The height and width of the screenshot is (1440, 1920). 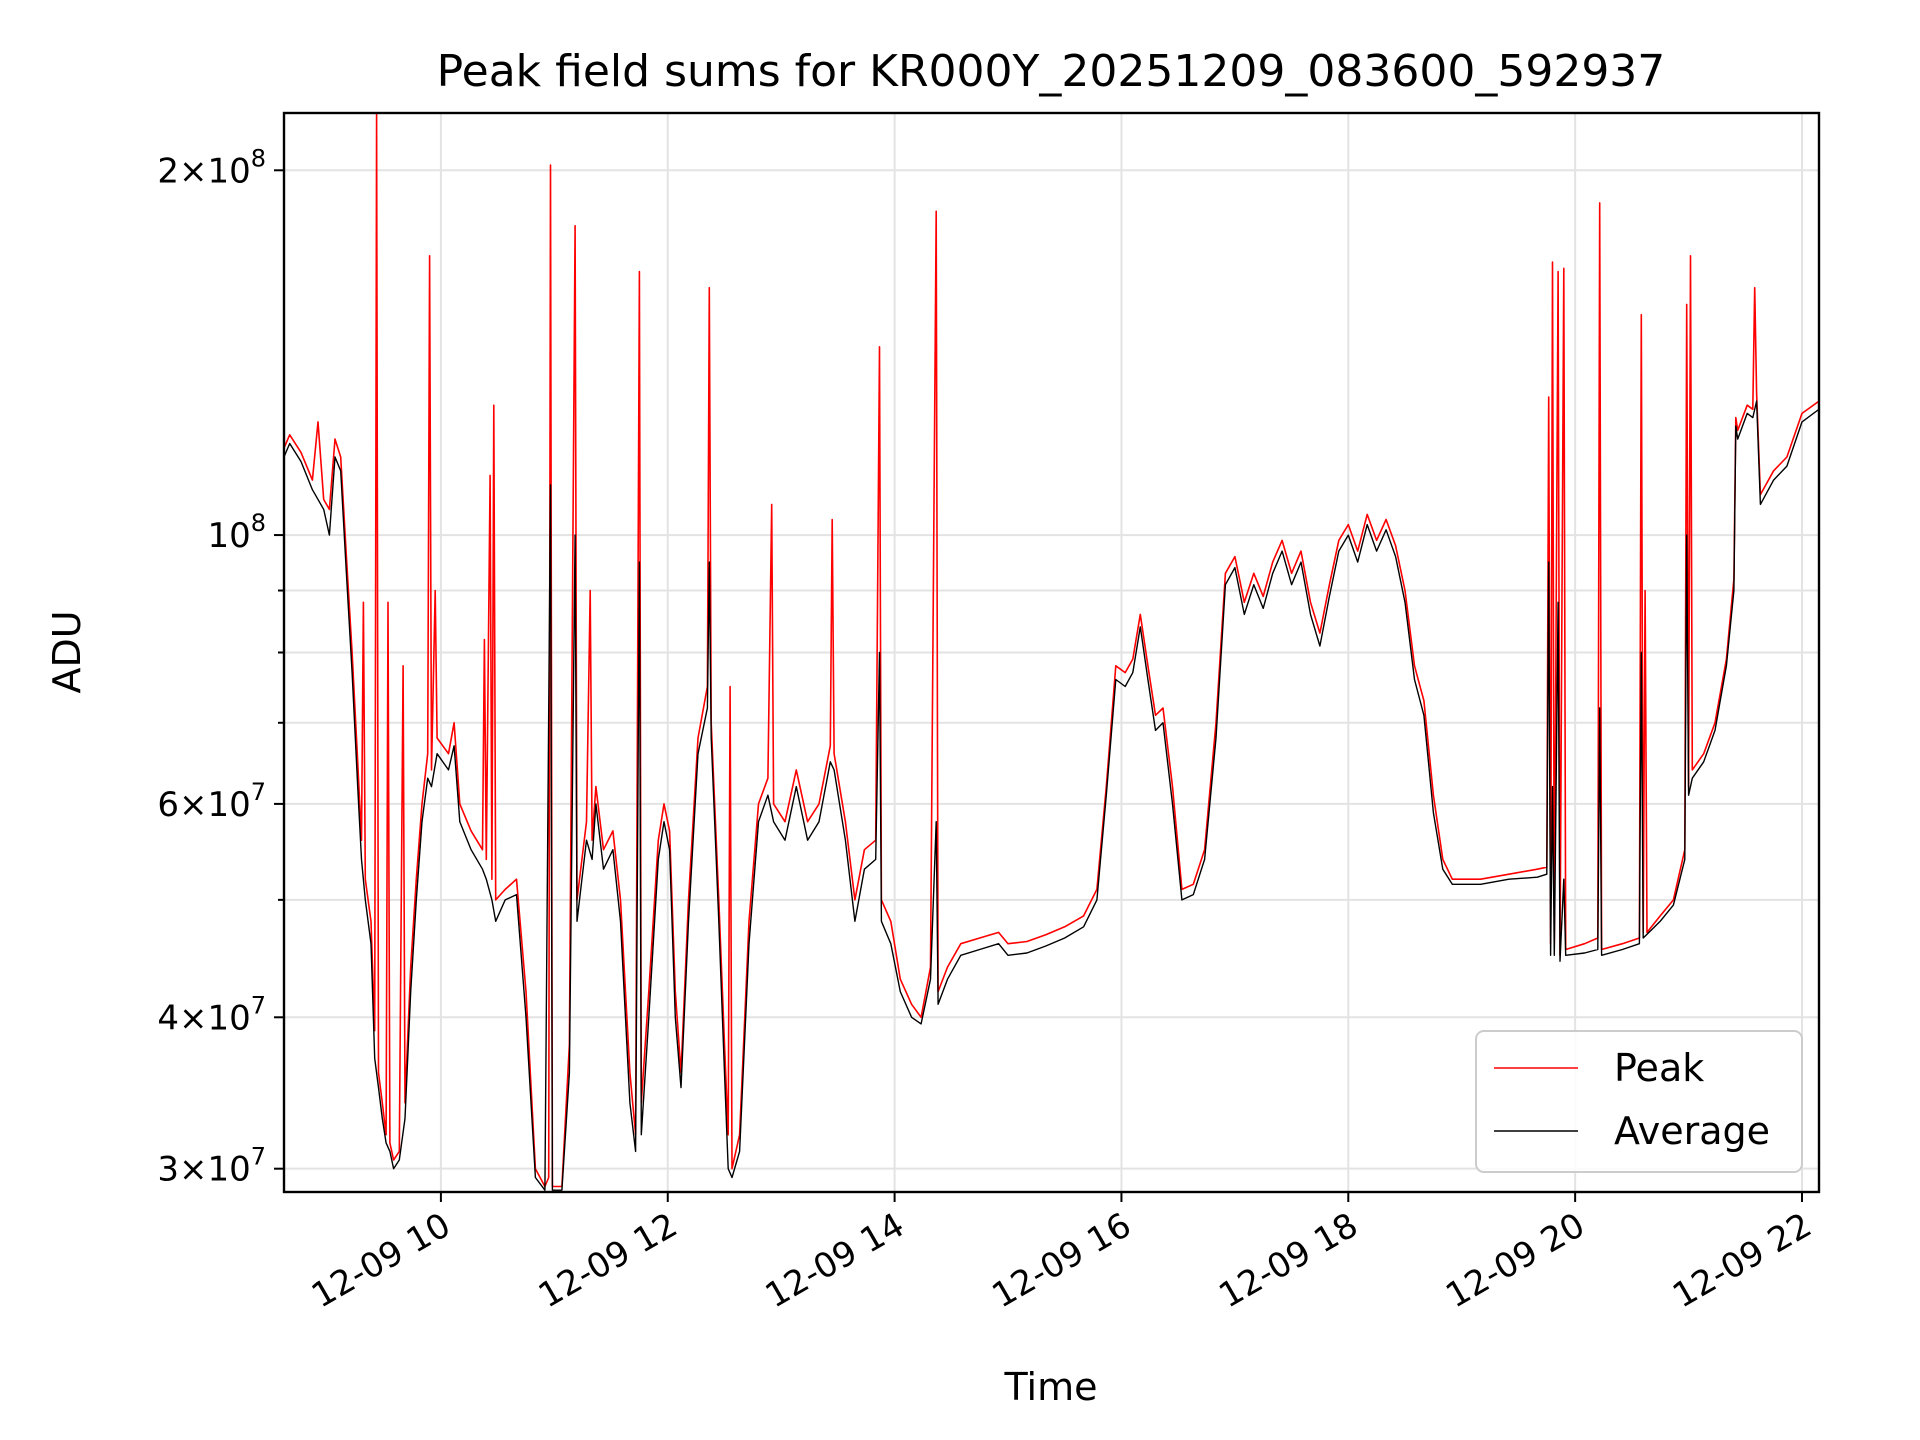 What do you see at coordinates (1062, 1260) in the screenshot?
I see `x-tick-label: 12-09 16` at bounding box center [1062, 1260].